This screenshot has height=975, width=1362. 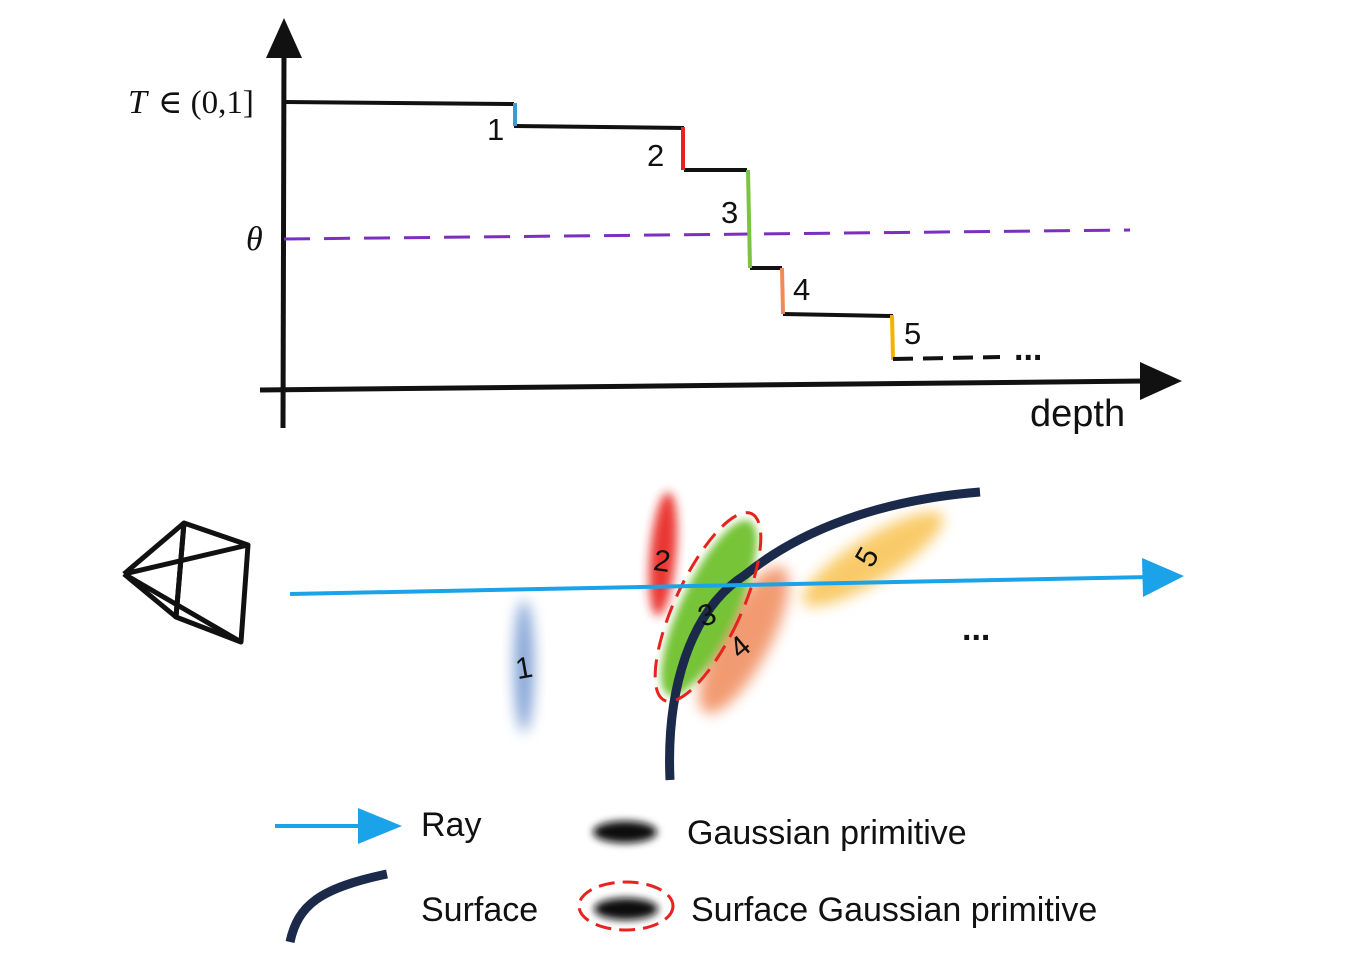 I want to click on primitive-label-2: 2, so click(x=661, y=561).